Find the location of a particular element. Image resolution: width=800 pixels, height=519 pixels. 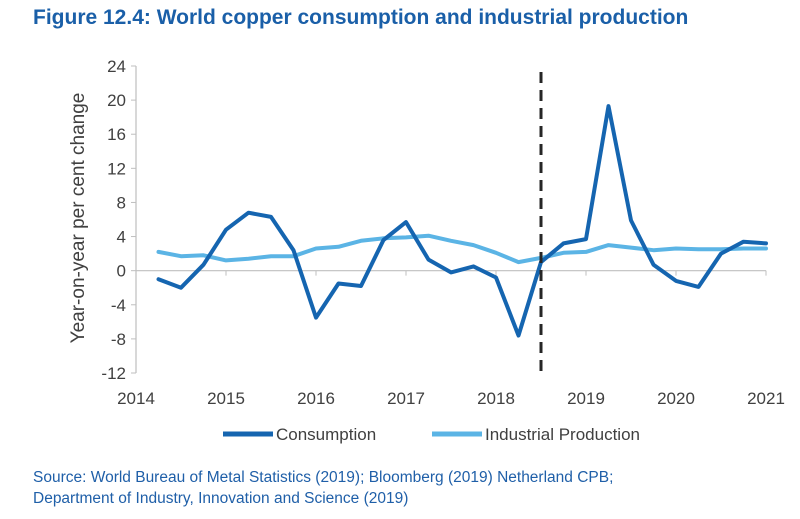

y-tick-label: 4 is located at coordinates (121, 237).